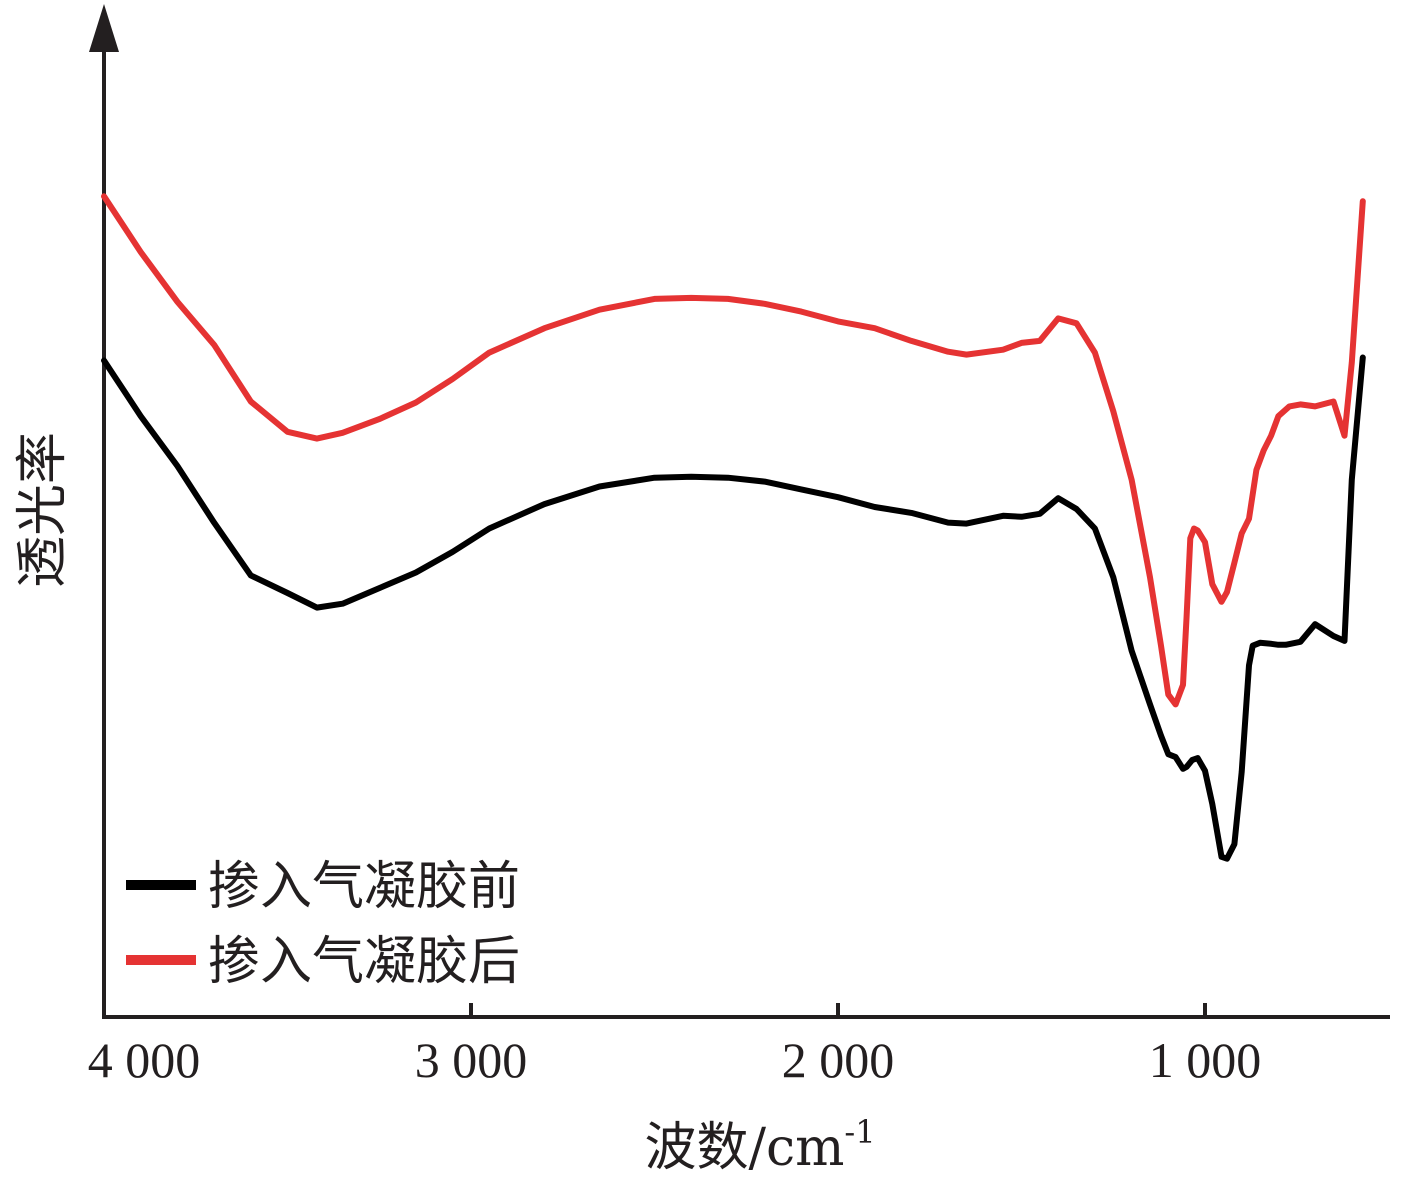 The height and width of the screenshot is (1181, 1417). Describe the element at coordinates (43, 510) in the screenshot. I see `y-axis-title: 透光率` at that location.